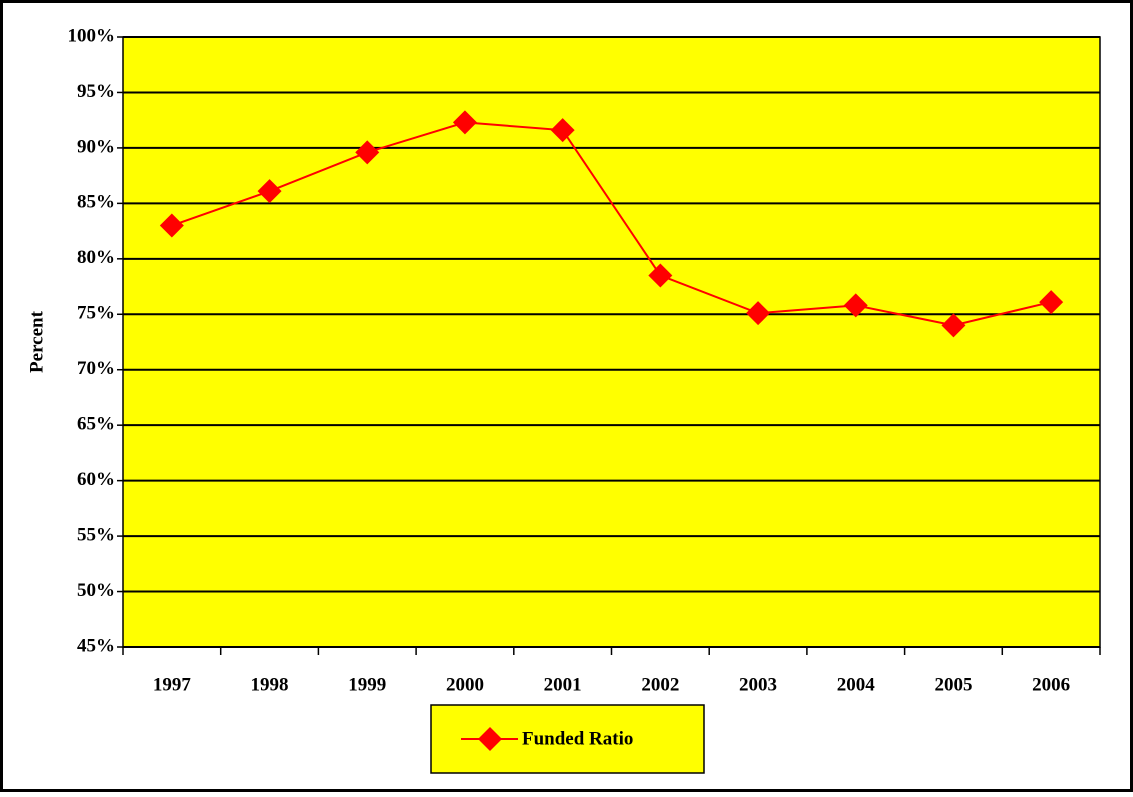 The image size is (1133, 797). Describe the element at coordinates (96, 479) in the screenshot. I see `y-tick-label: 60%` at that location.